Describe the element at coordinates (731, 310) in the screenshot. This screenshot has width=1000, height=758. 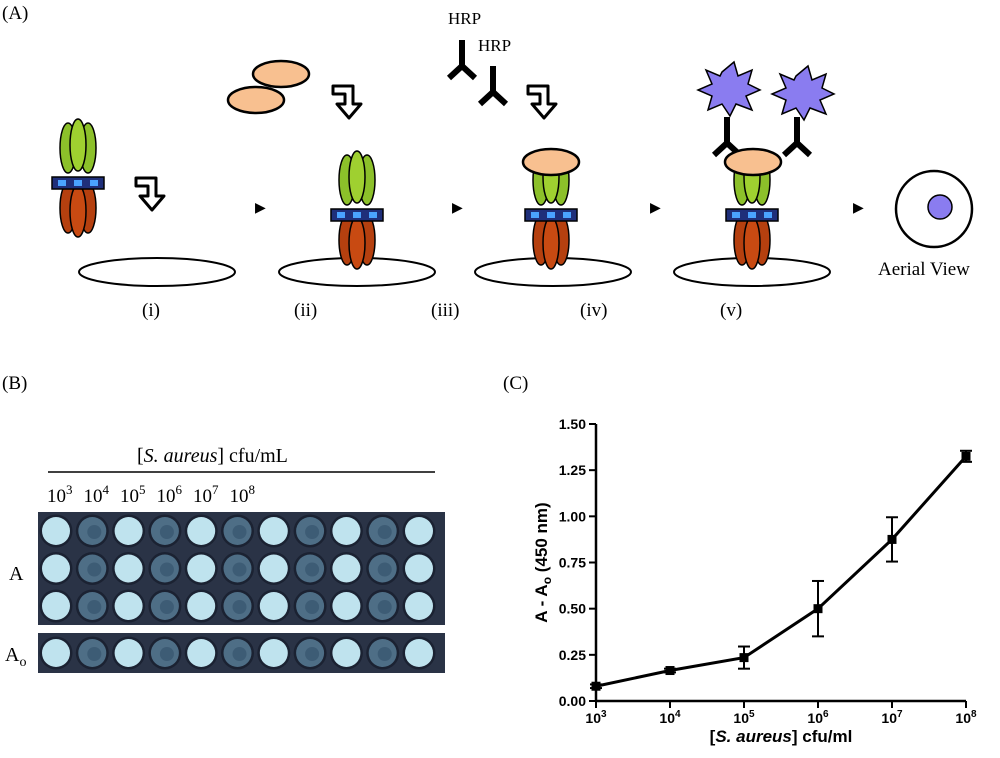
I see `step-label-v: (v)` at that location.